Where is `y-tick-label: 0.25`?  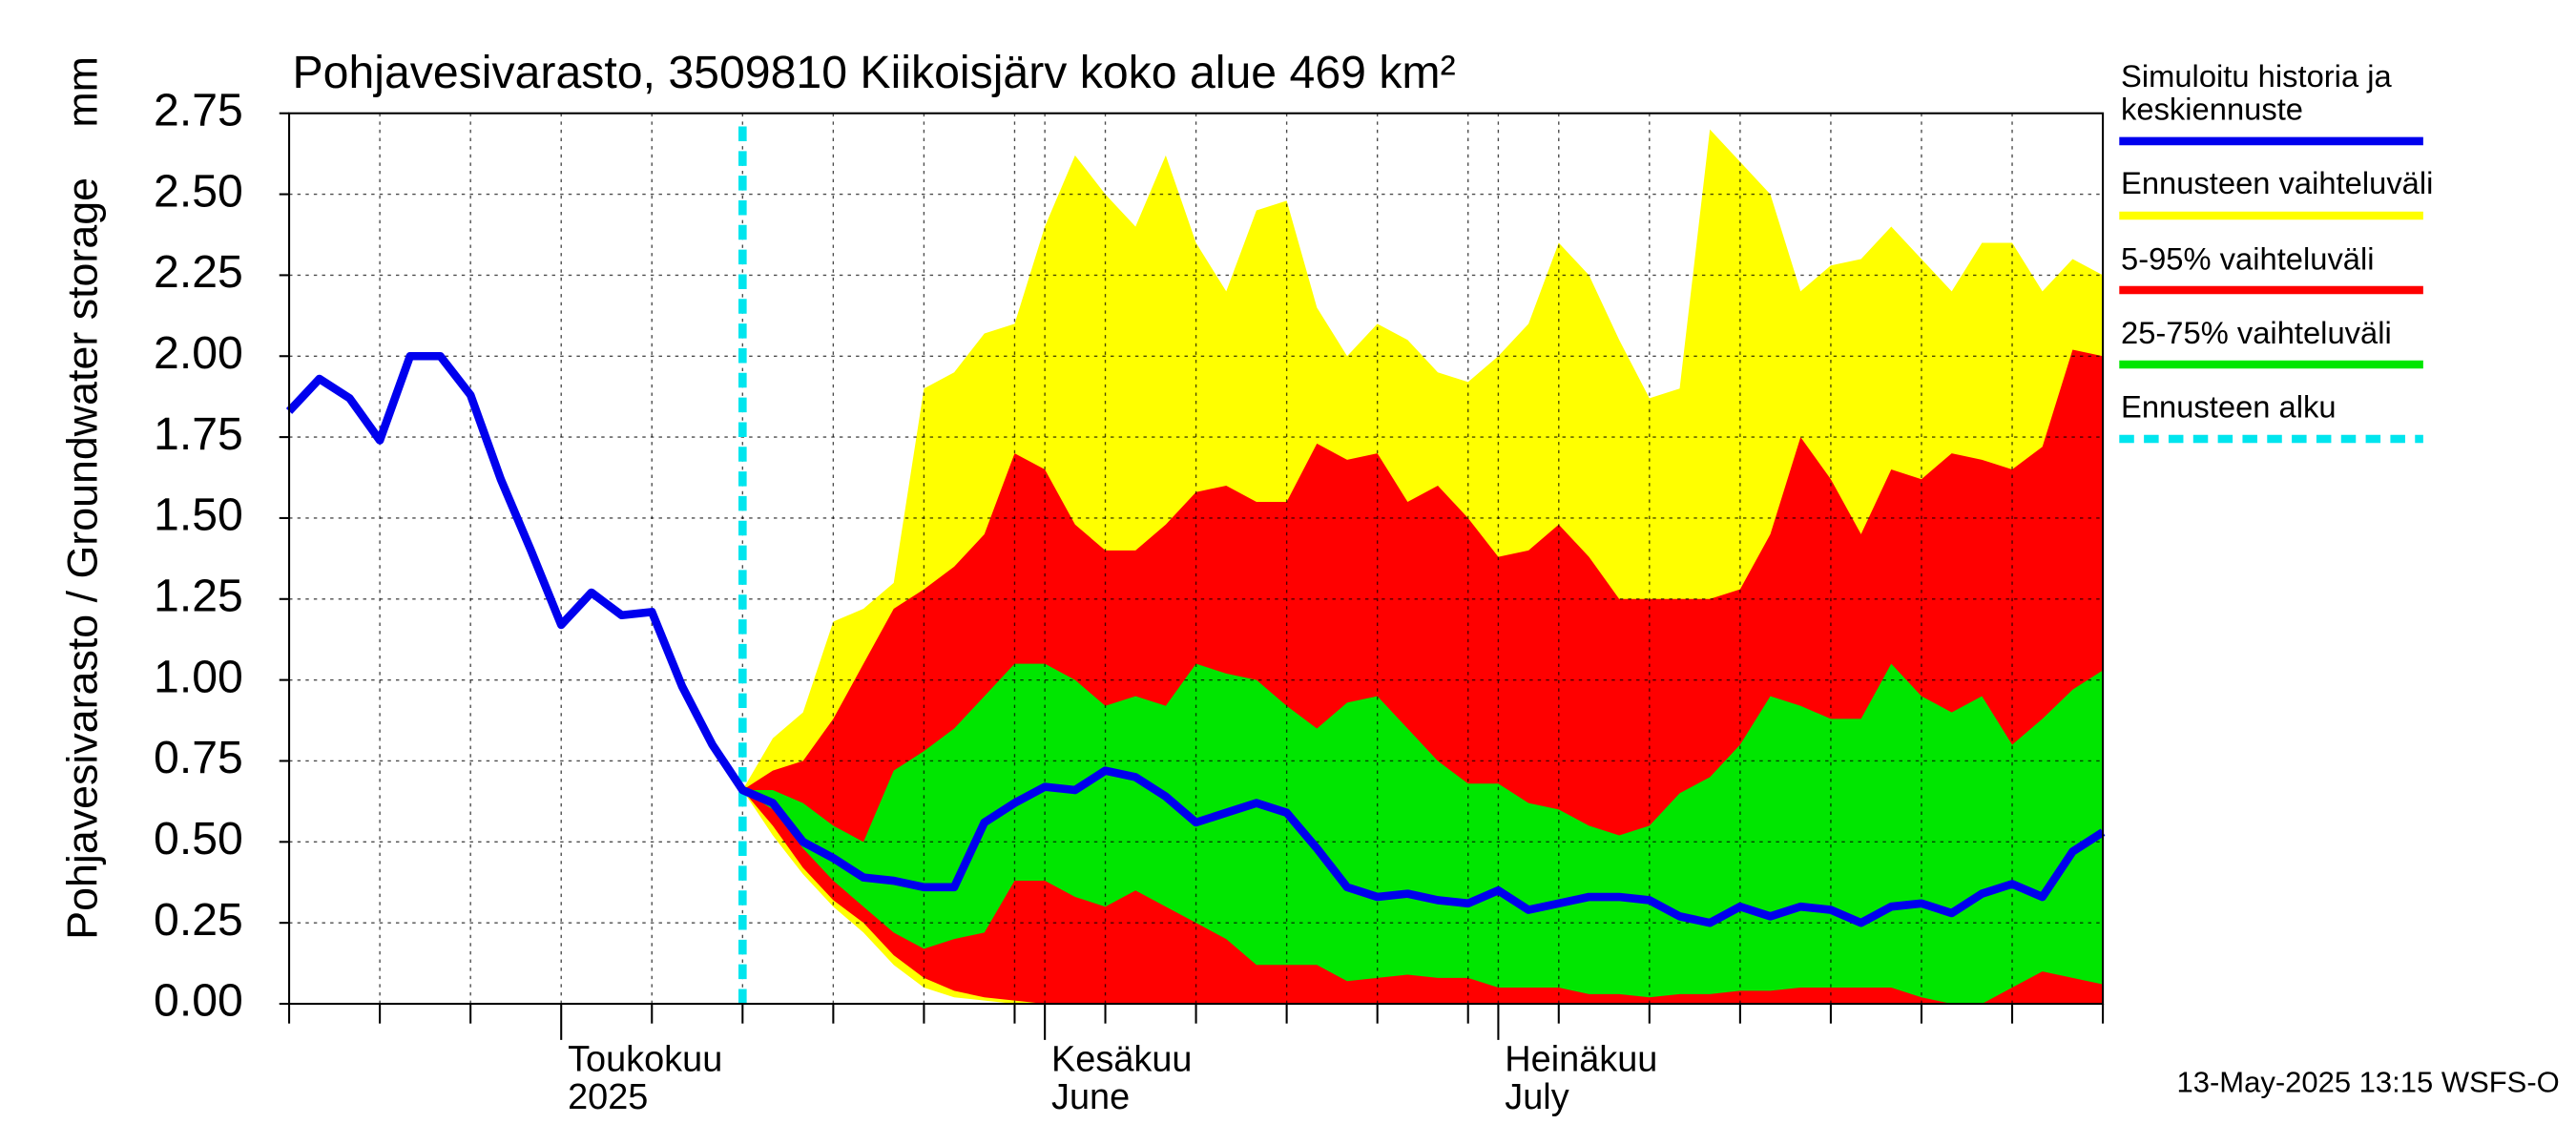 y-tick-label: 0.25 is located at coordinates (198, 920).